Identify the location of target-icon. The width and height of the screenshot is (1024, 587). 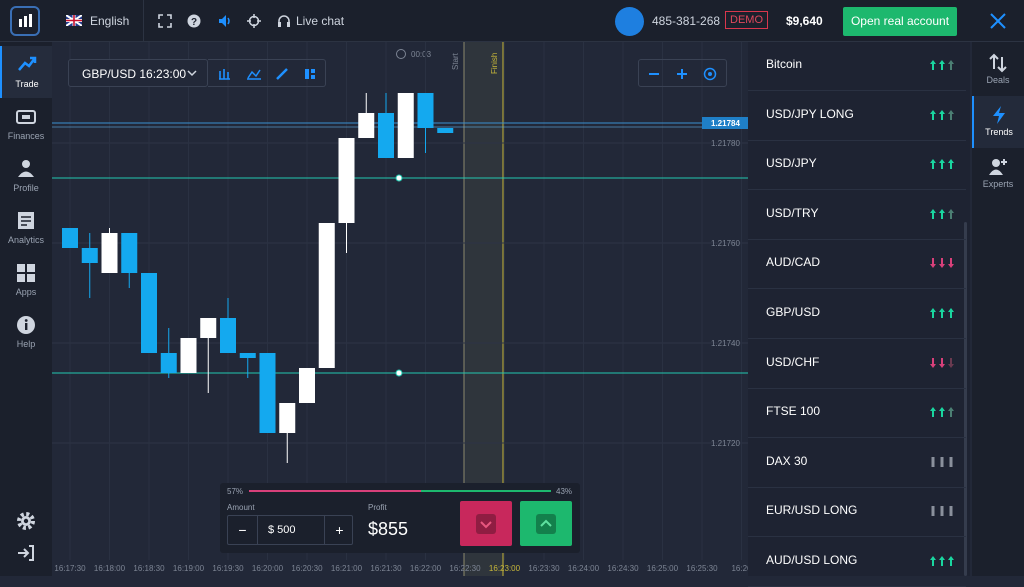
(254, 21).